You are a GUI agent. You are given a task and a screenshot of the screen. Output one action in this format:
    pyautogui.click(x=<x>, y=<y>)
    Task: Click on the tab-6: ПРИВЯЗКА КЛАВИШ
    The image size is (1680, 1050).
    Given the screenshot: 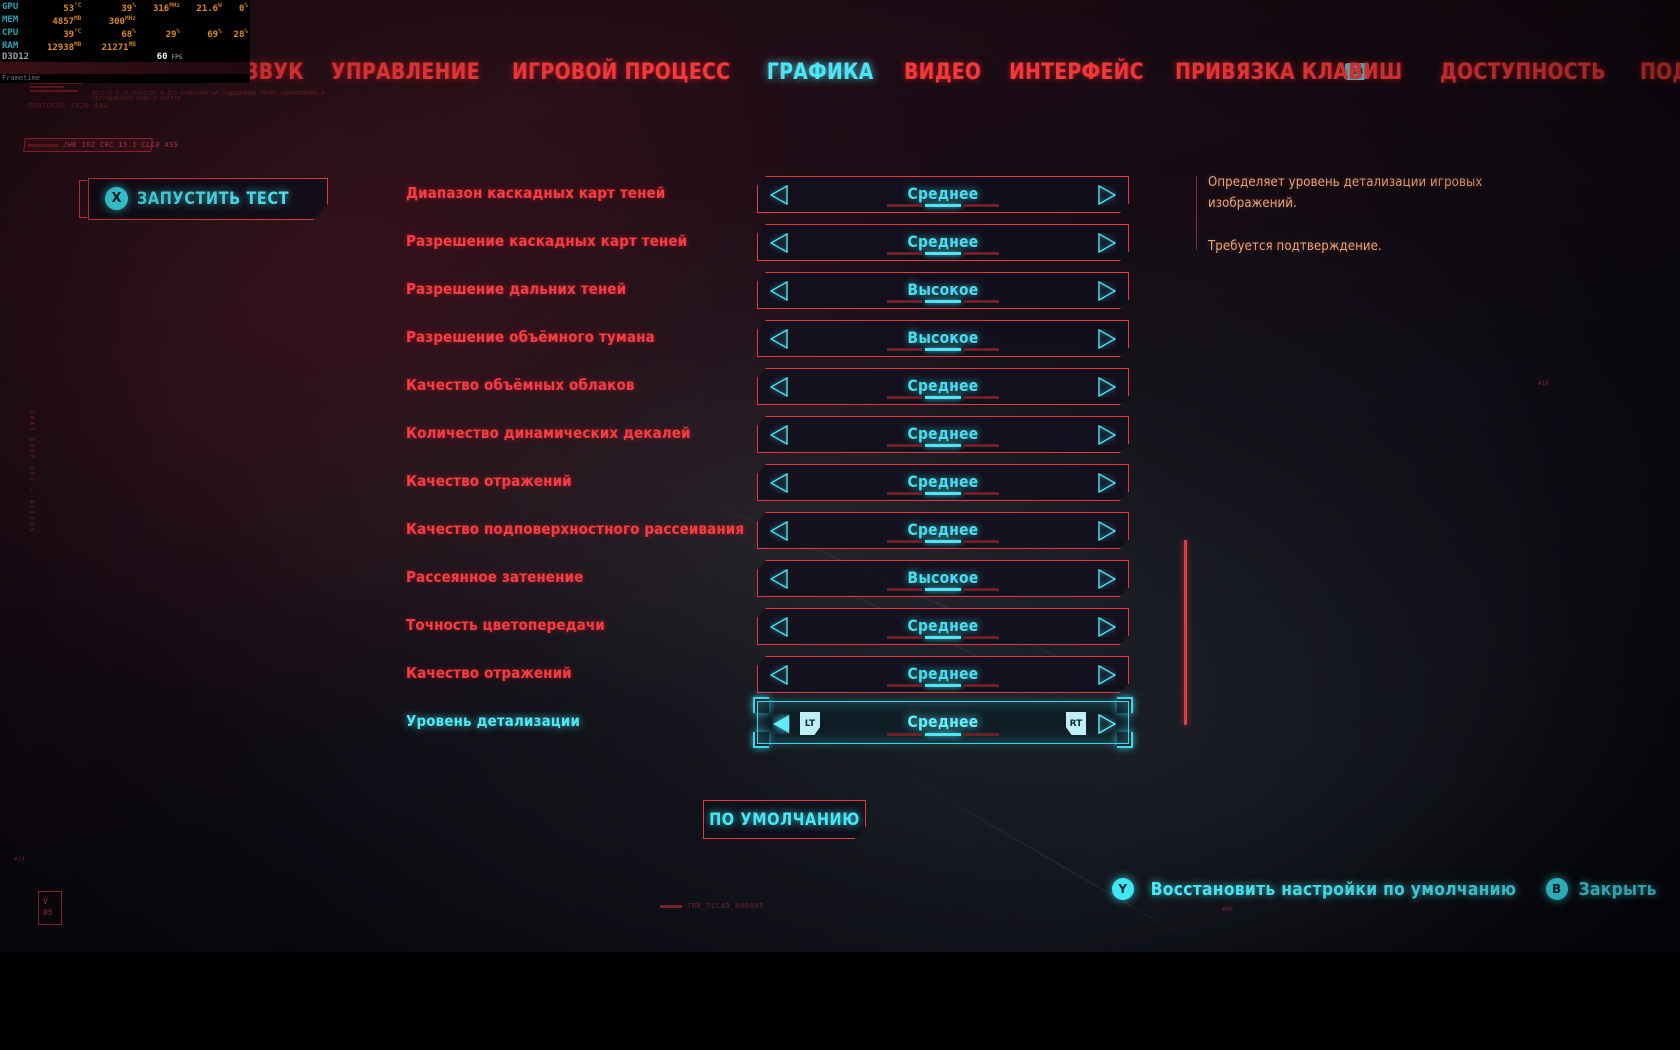 What is the action you would take?
    pyautogui.click(x=1289, y=72)
    